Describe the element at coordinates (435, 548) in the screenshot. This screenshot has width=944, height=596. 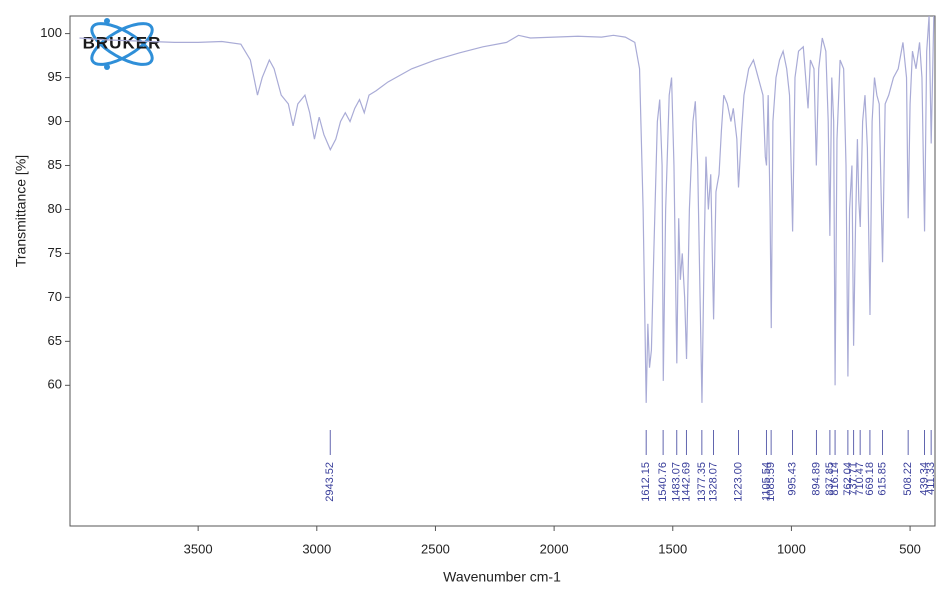
I see `x-tick-label: 2500` at that location.